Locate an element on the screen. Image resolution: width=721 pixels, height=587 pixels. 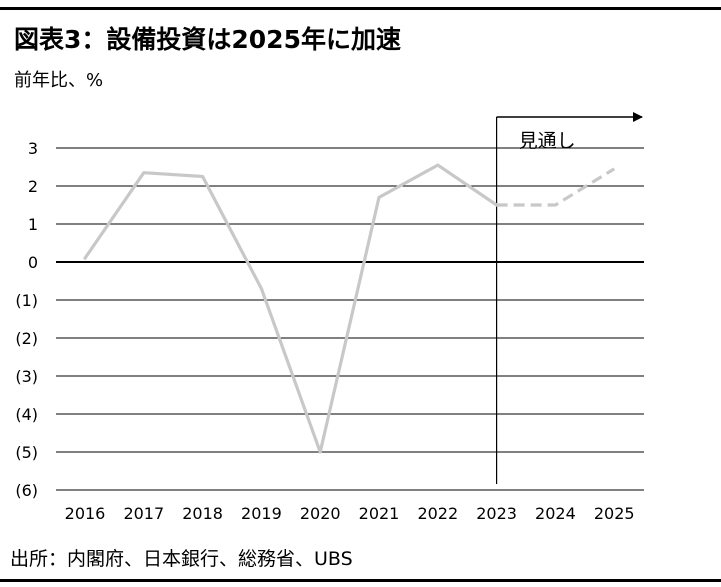
y-tick-label: 2 is located at coordinates (33, 186).